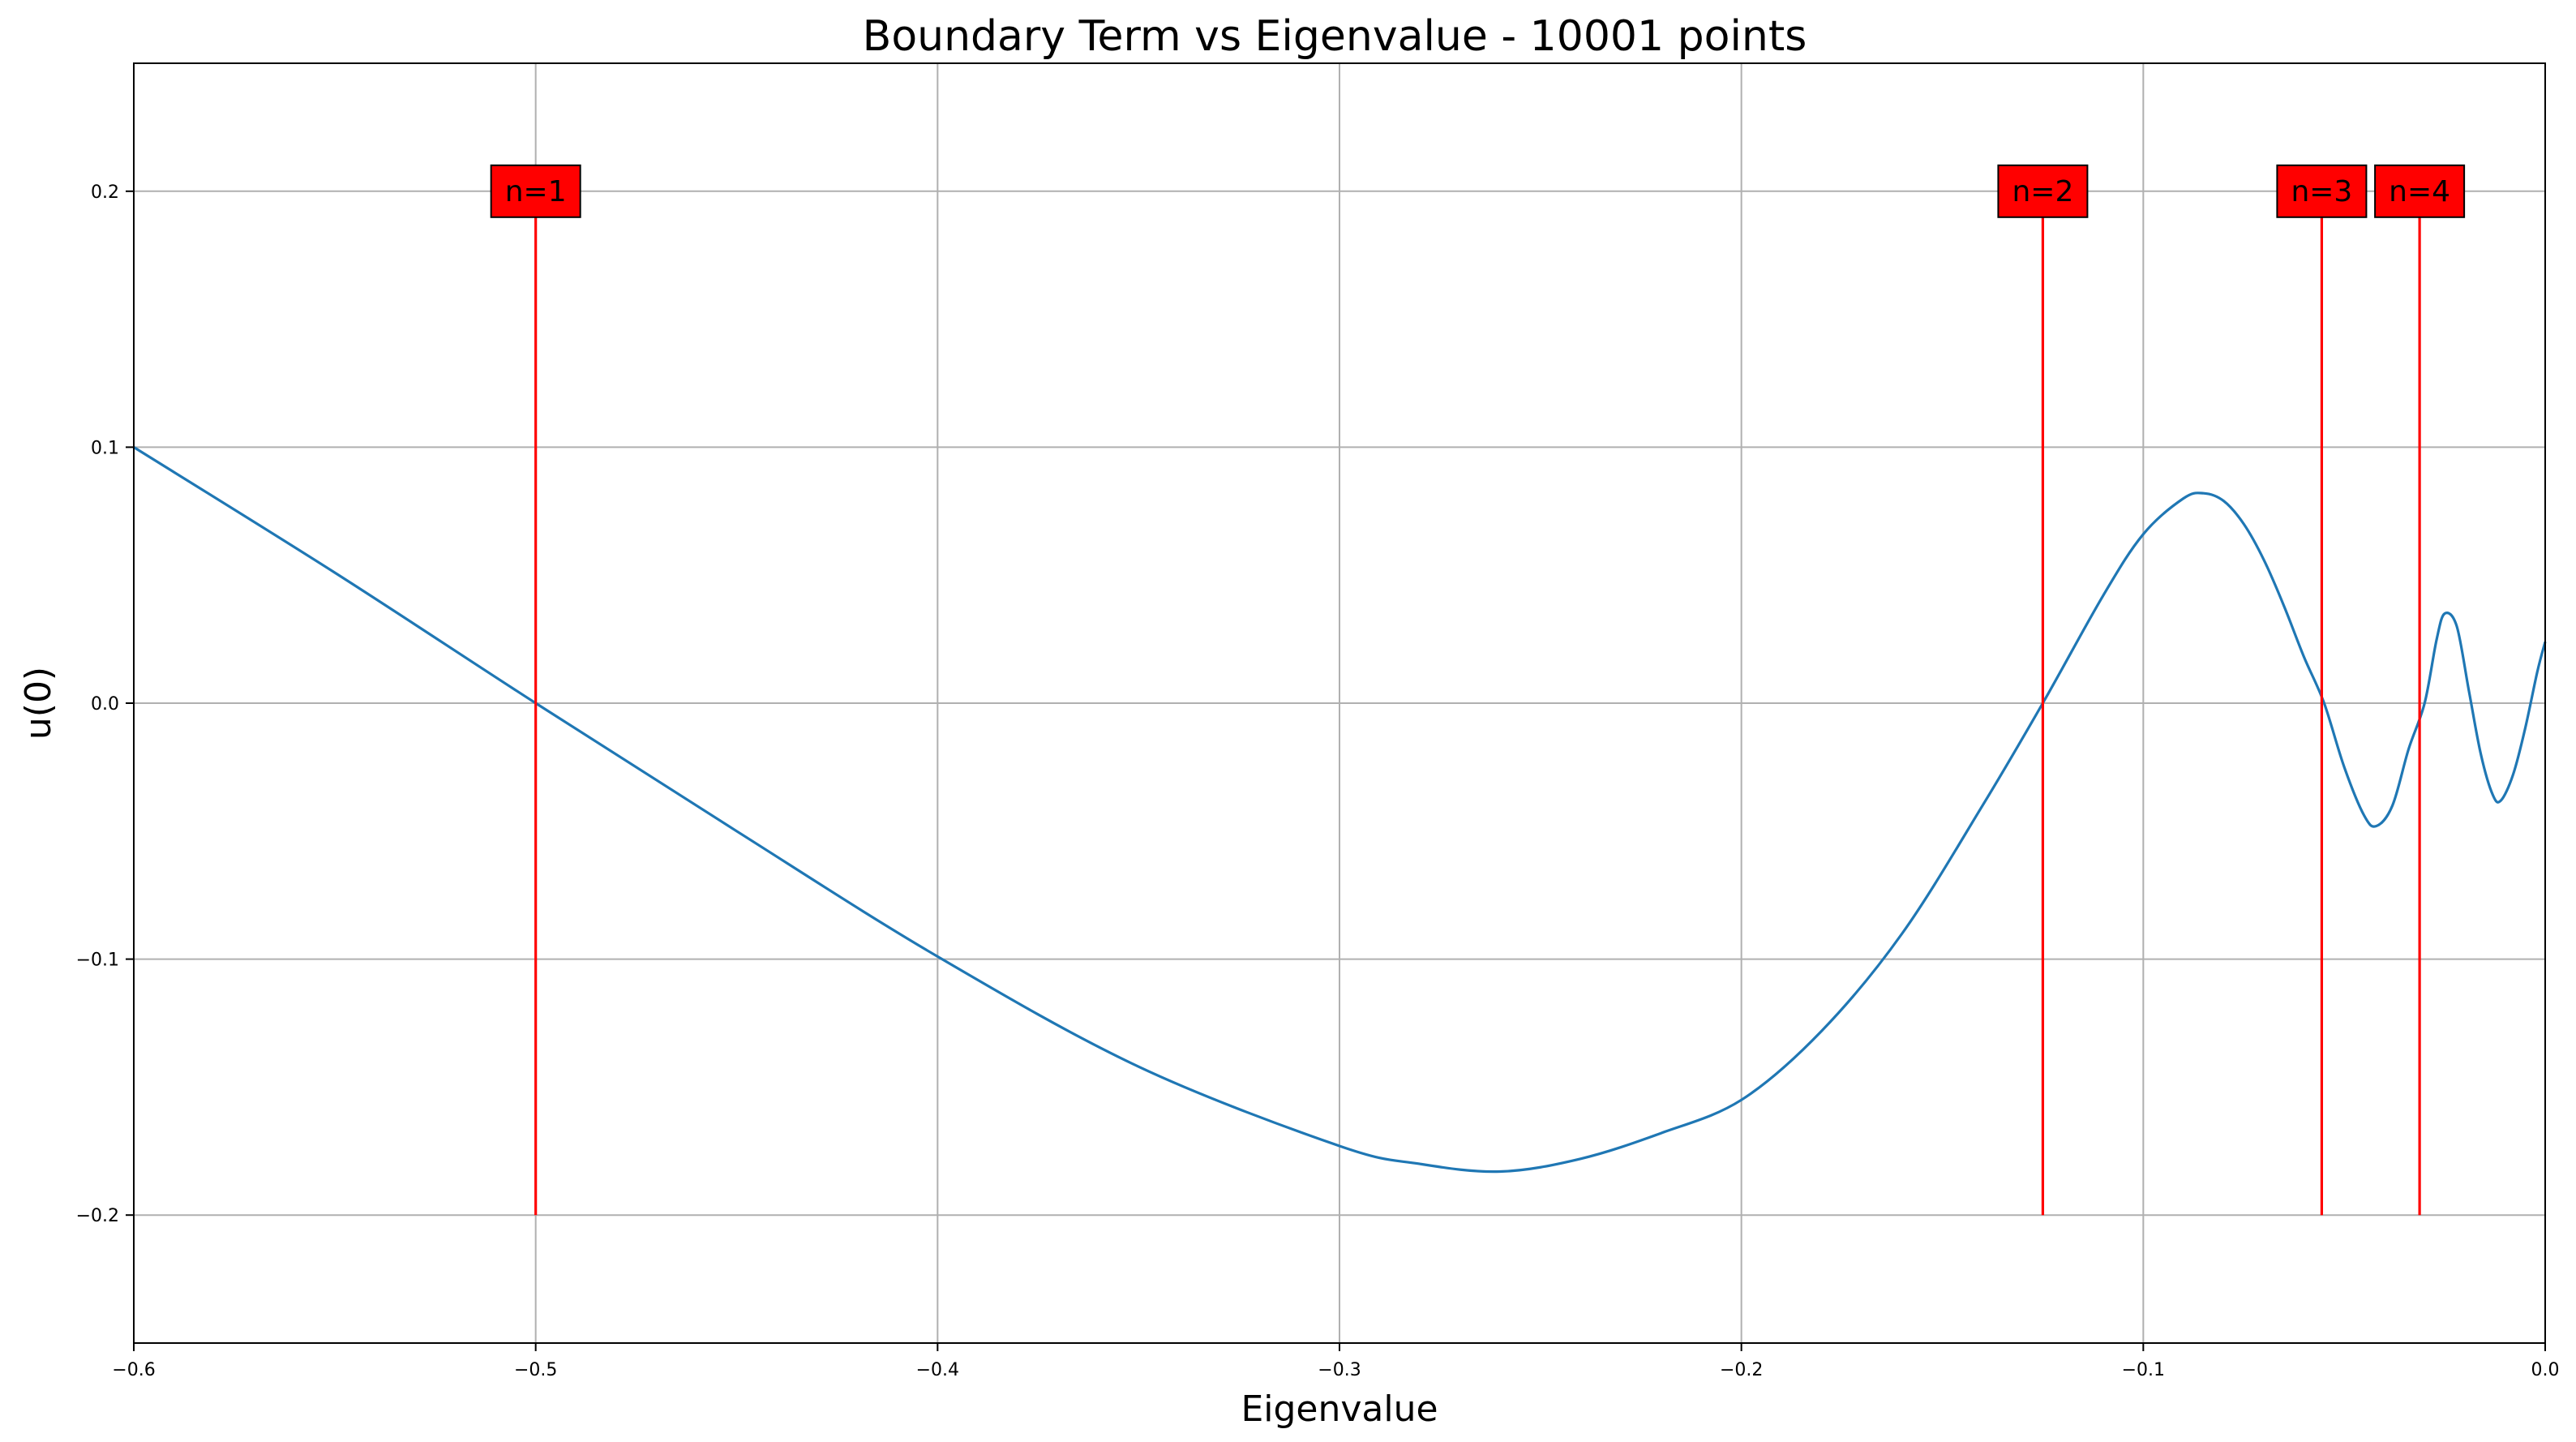 This screenshot has width=2576, height=1442. What do you see at coordinates (105, 192) in the screenshot?
I see `y-tick-label: 0.2` at bounding box center [105, 192].